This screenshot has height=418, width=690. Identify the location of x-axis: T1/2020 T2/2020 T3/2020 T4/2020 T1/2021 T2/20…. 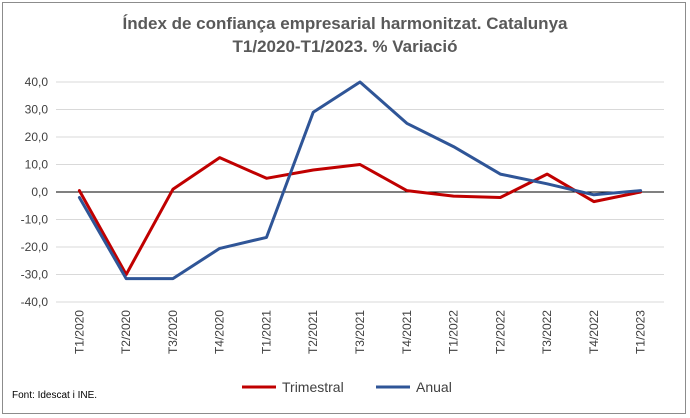
(359, 332).